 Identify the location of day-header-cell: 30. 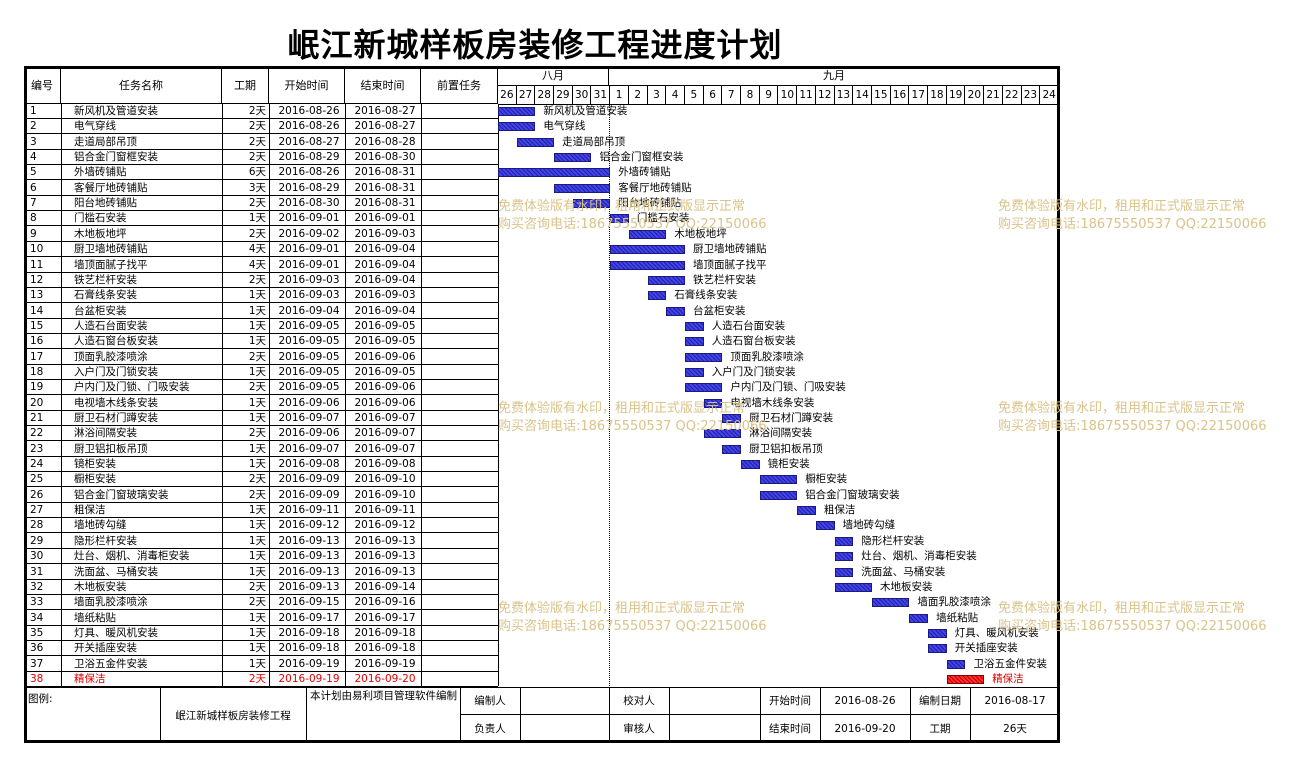
(582, 95).